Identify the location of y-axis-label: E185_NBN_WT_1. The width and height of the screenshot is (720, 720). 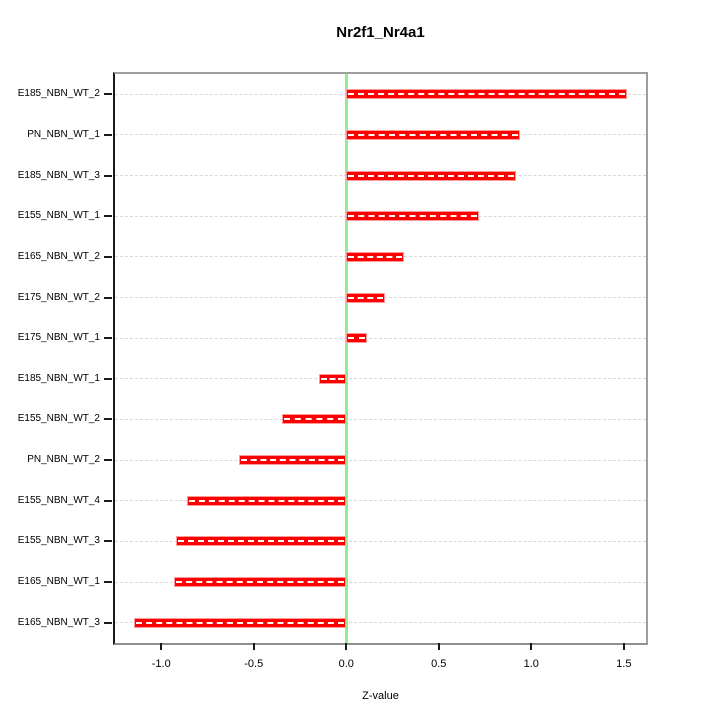
(58, 378).